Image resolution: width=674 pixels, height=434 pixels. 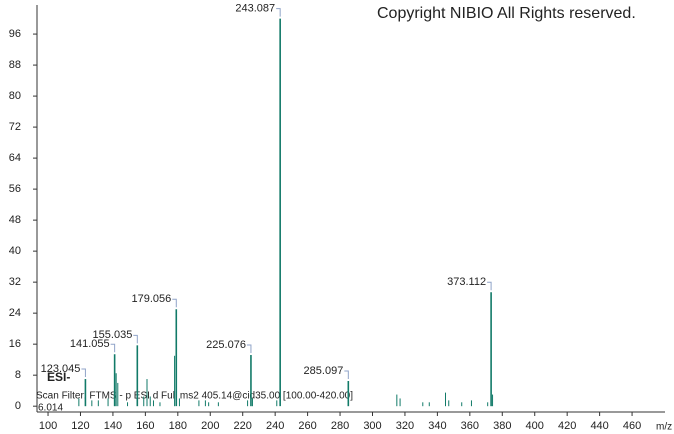 I want to click on peak-label: 123.045, so click(x=61, y=369).